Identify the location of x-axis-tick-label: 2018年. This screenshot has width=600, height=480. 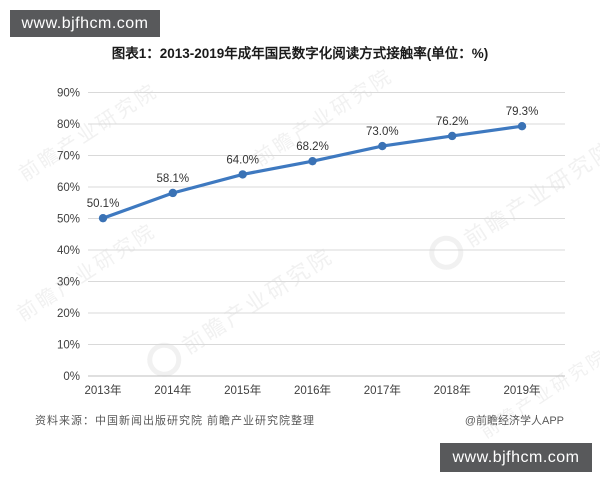
(452, 390).